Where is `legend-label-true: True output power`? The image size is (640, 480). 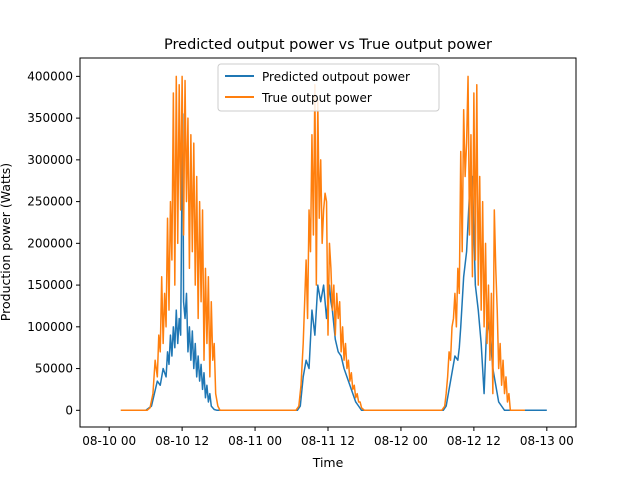 legend-label-true: True output power is located at coordinates (316, 98).